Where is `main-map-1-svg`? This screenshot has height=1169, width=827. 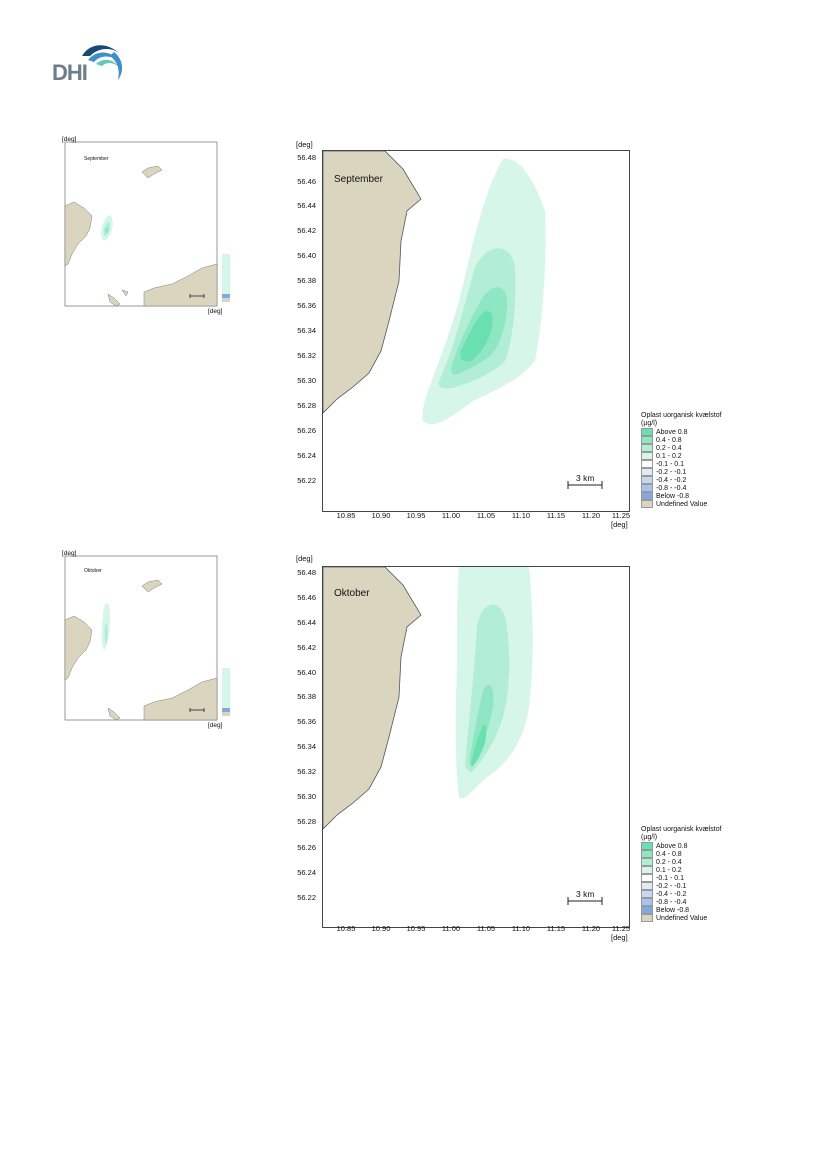
main-map-1-svg is located at coordinates (463, 320).